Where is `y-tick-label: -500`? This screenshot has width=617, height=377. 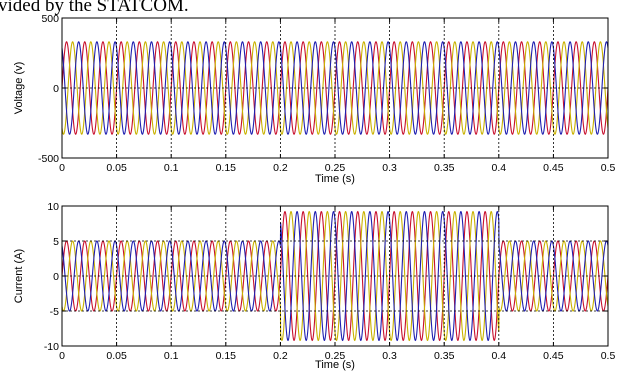
y-tick-label: -500 is located at coordinates (48, 159).